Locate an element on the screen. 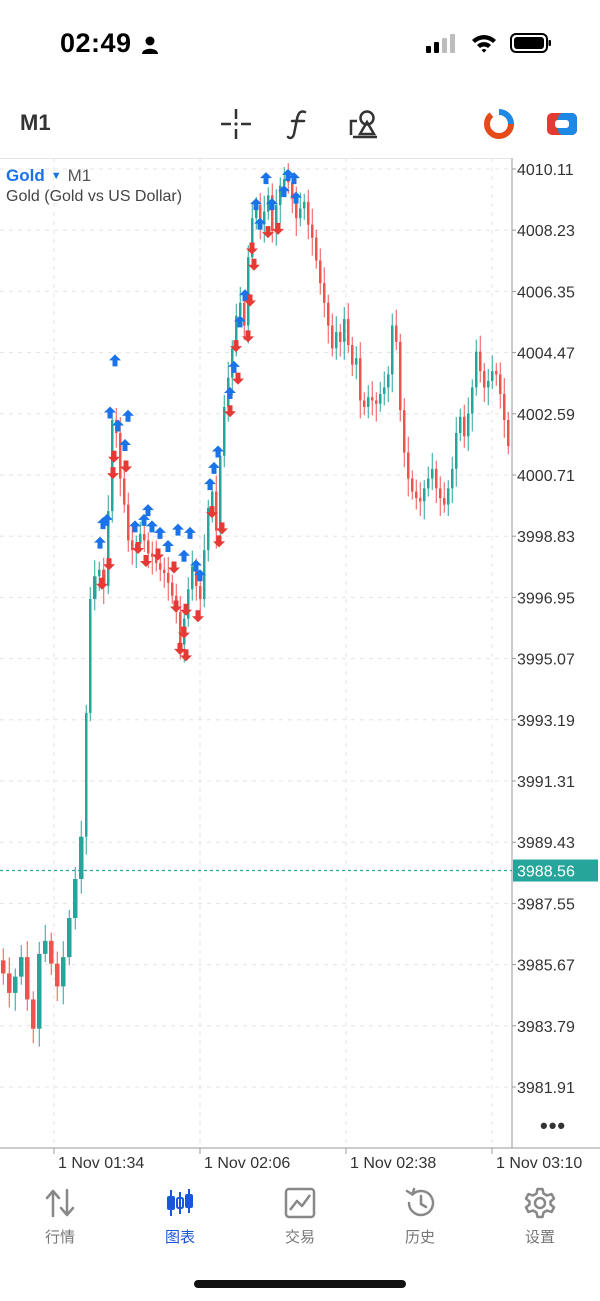  trade-icon is located at coordinates (562, 124).